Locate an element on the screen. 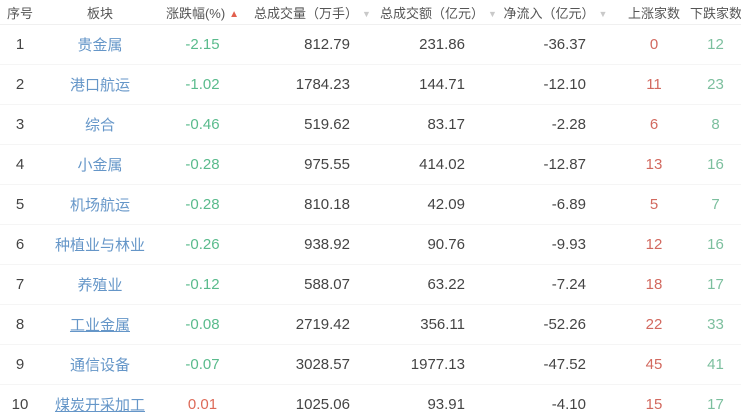 The height and width of the screenshot is (415, 741). cell-sector: 综合 is located at coordinates (100, 124).